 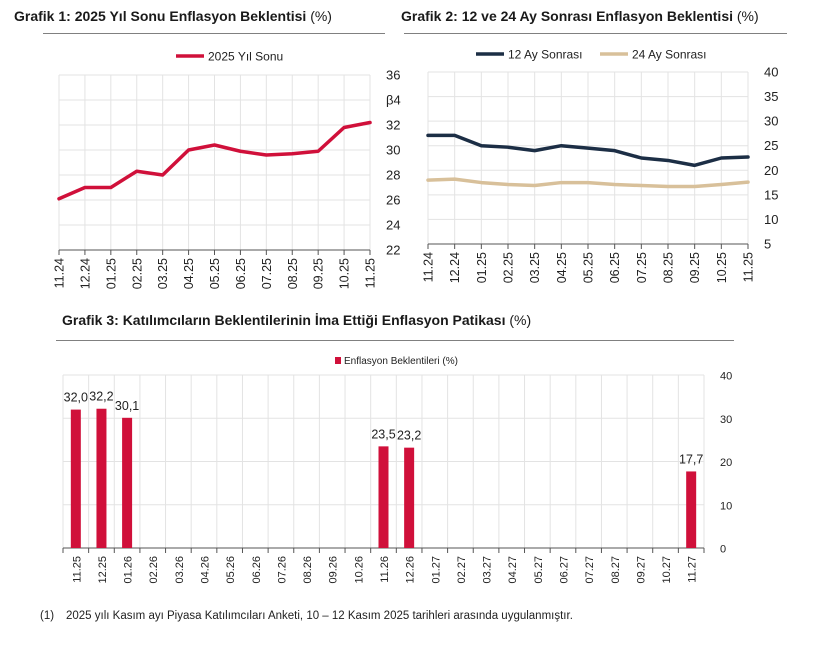 I want to click on chart1-xtick-label: 08.25, so click(x=293, y=273).